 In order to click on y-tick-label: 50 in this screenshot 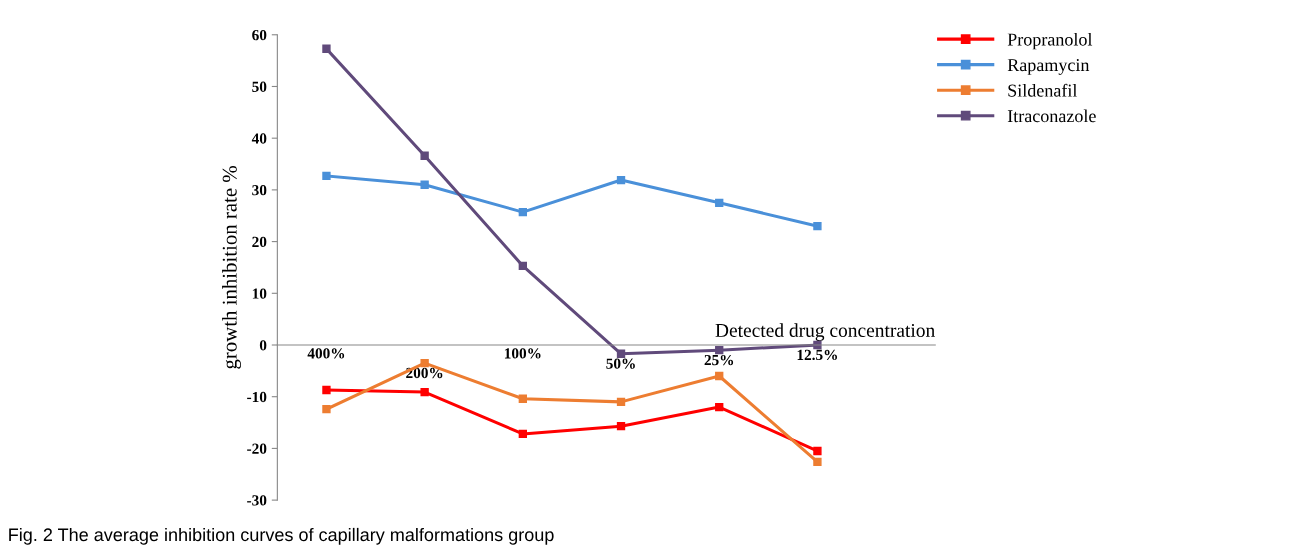, I will do `click(259, 86)`.